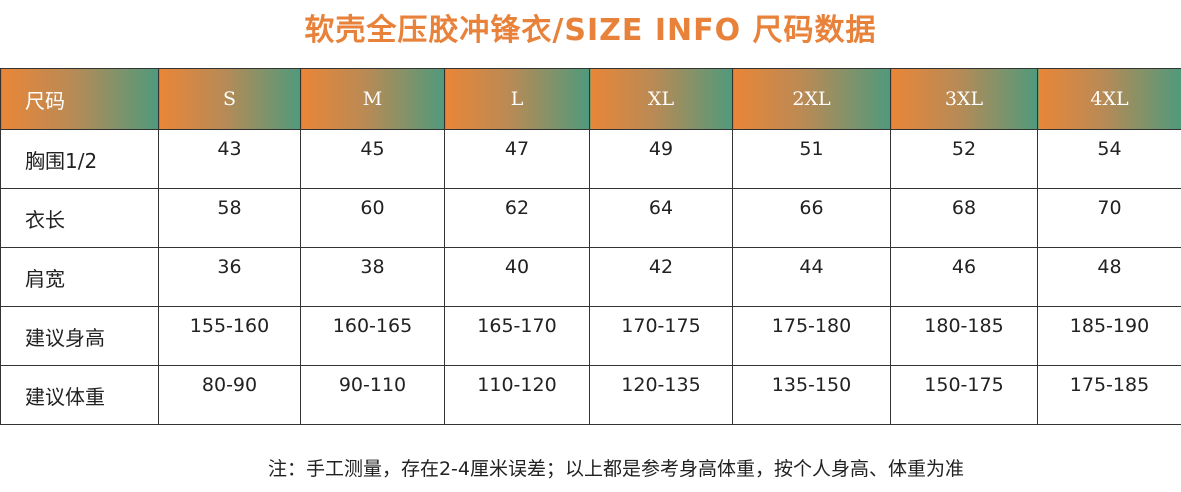  Describe the element at coordinates (811, 99) in the screenshot. I see `header-cell-2xl: 2XL` at that location.